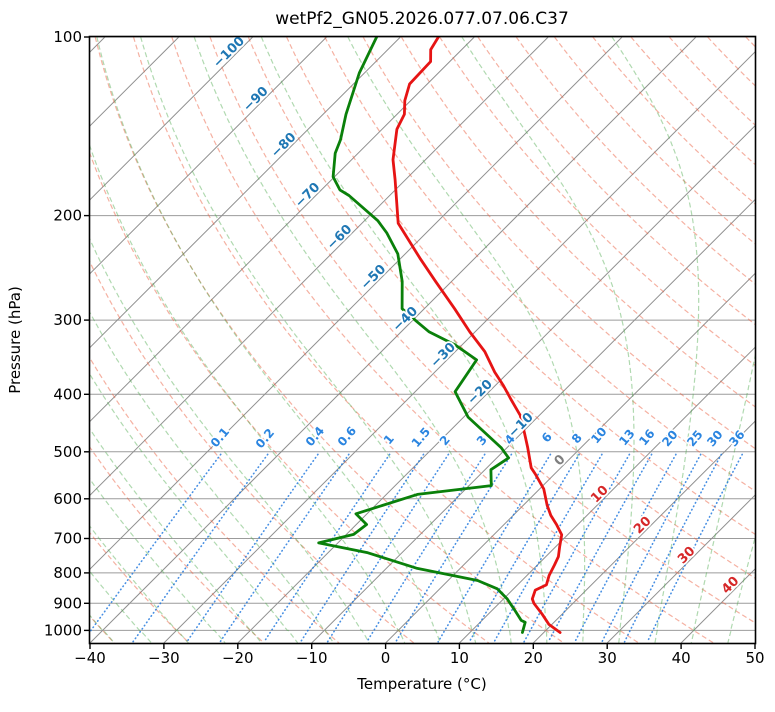  What do you see at coordinates (63, 630) in the screenshot?
I see `y-tick-label: 1000` at bounding box center [63, 630].